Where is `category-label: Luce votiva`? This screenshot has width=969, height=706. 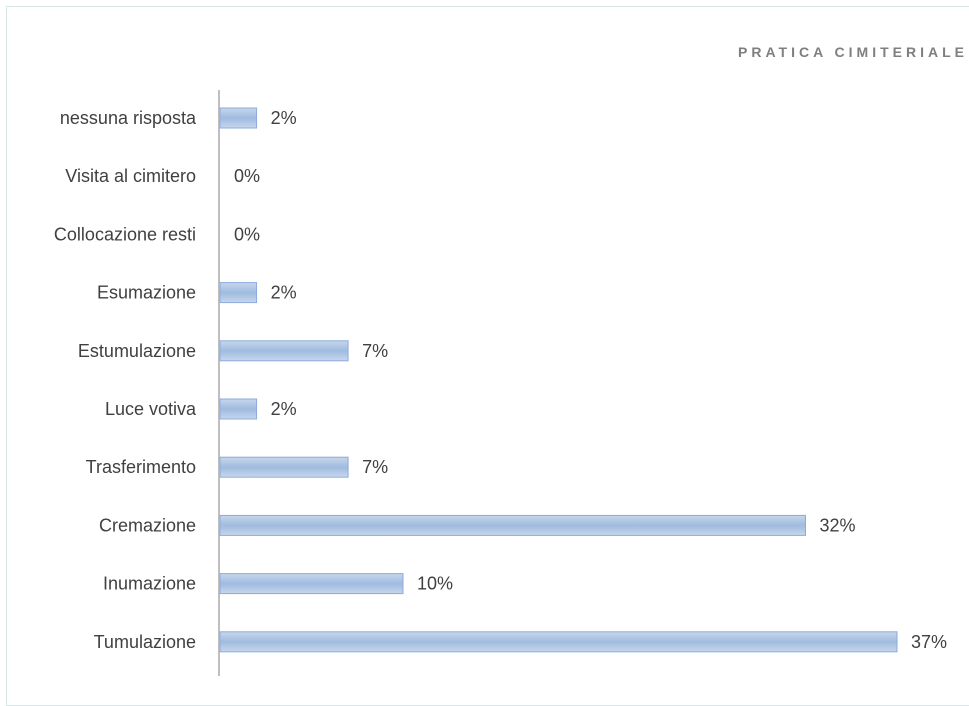 category-label: Luce votiva is located at coordinates (151, 409).